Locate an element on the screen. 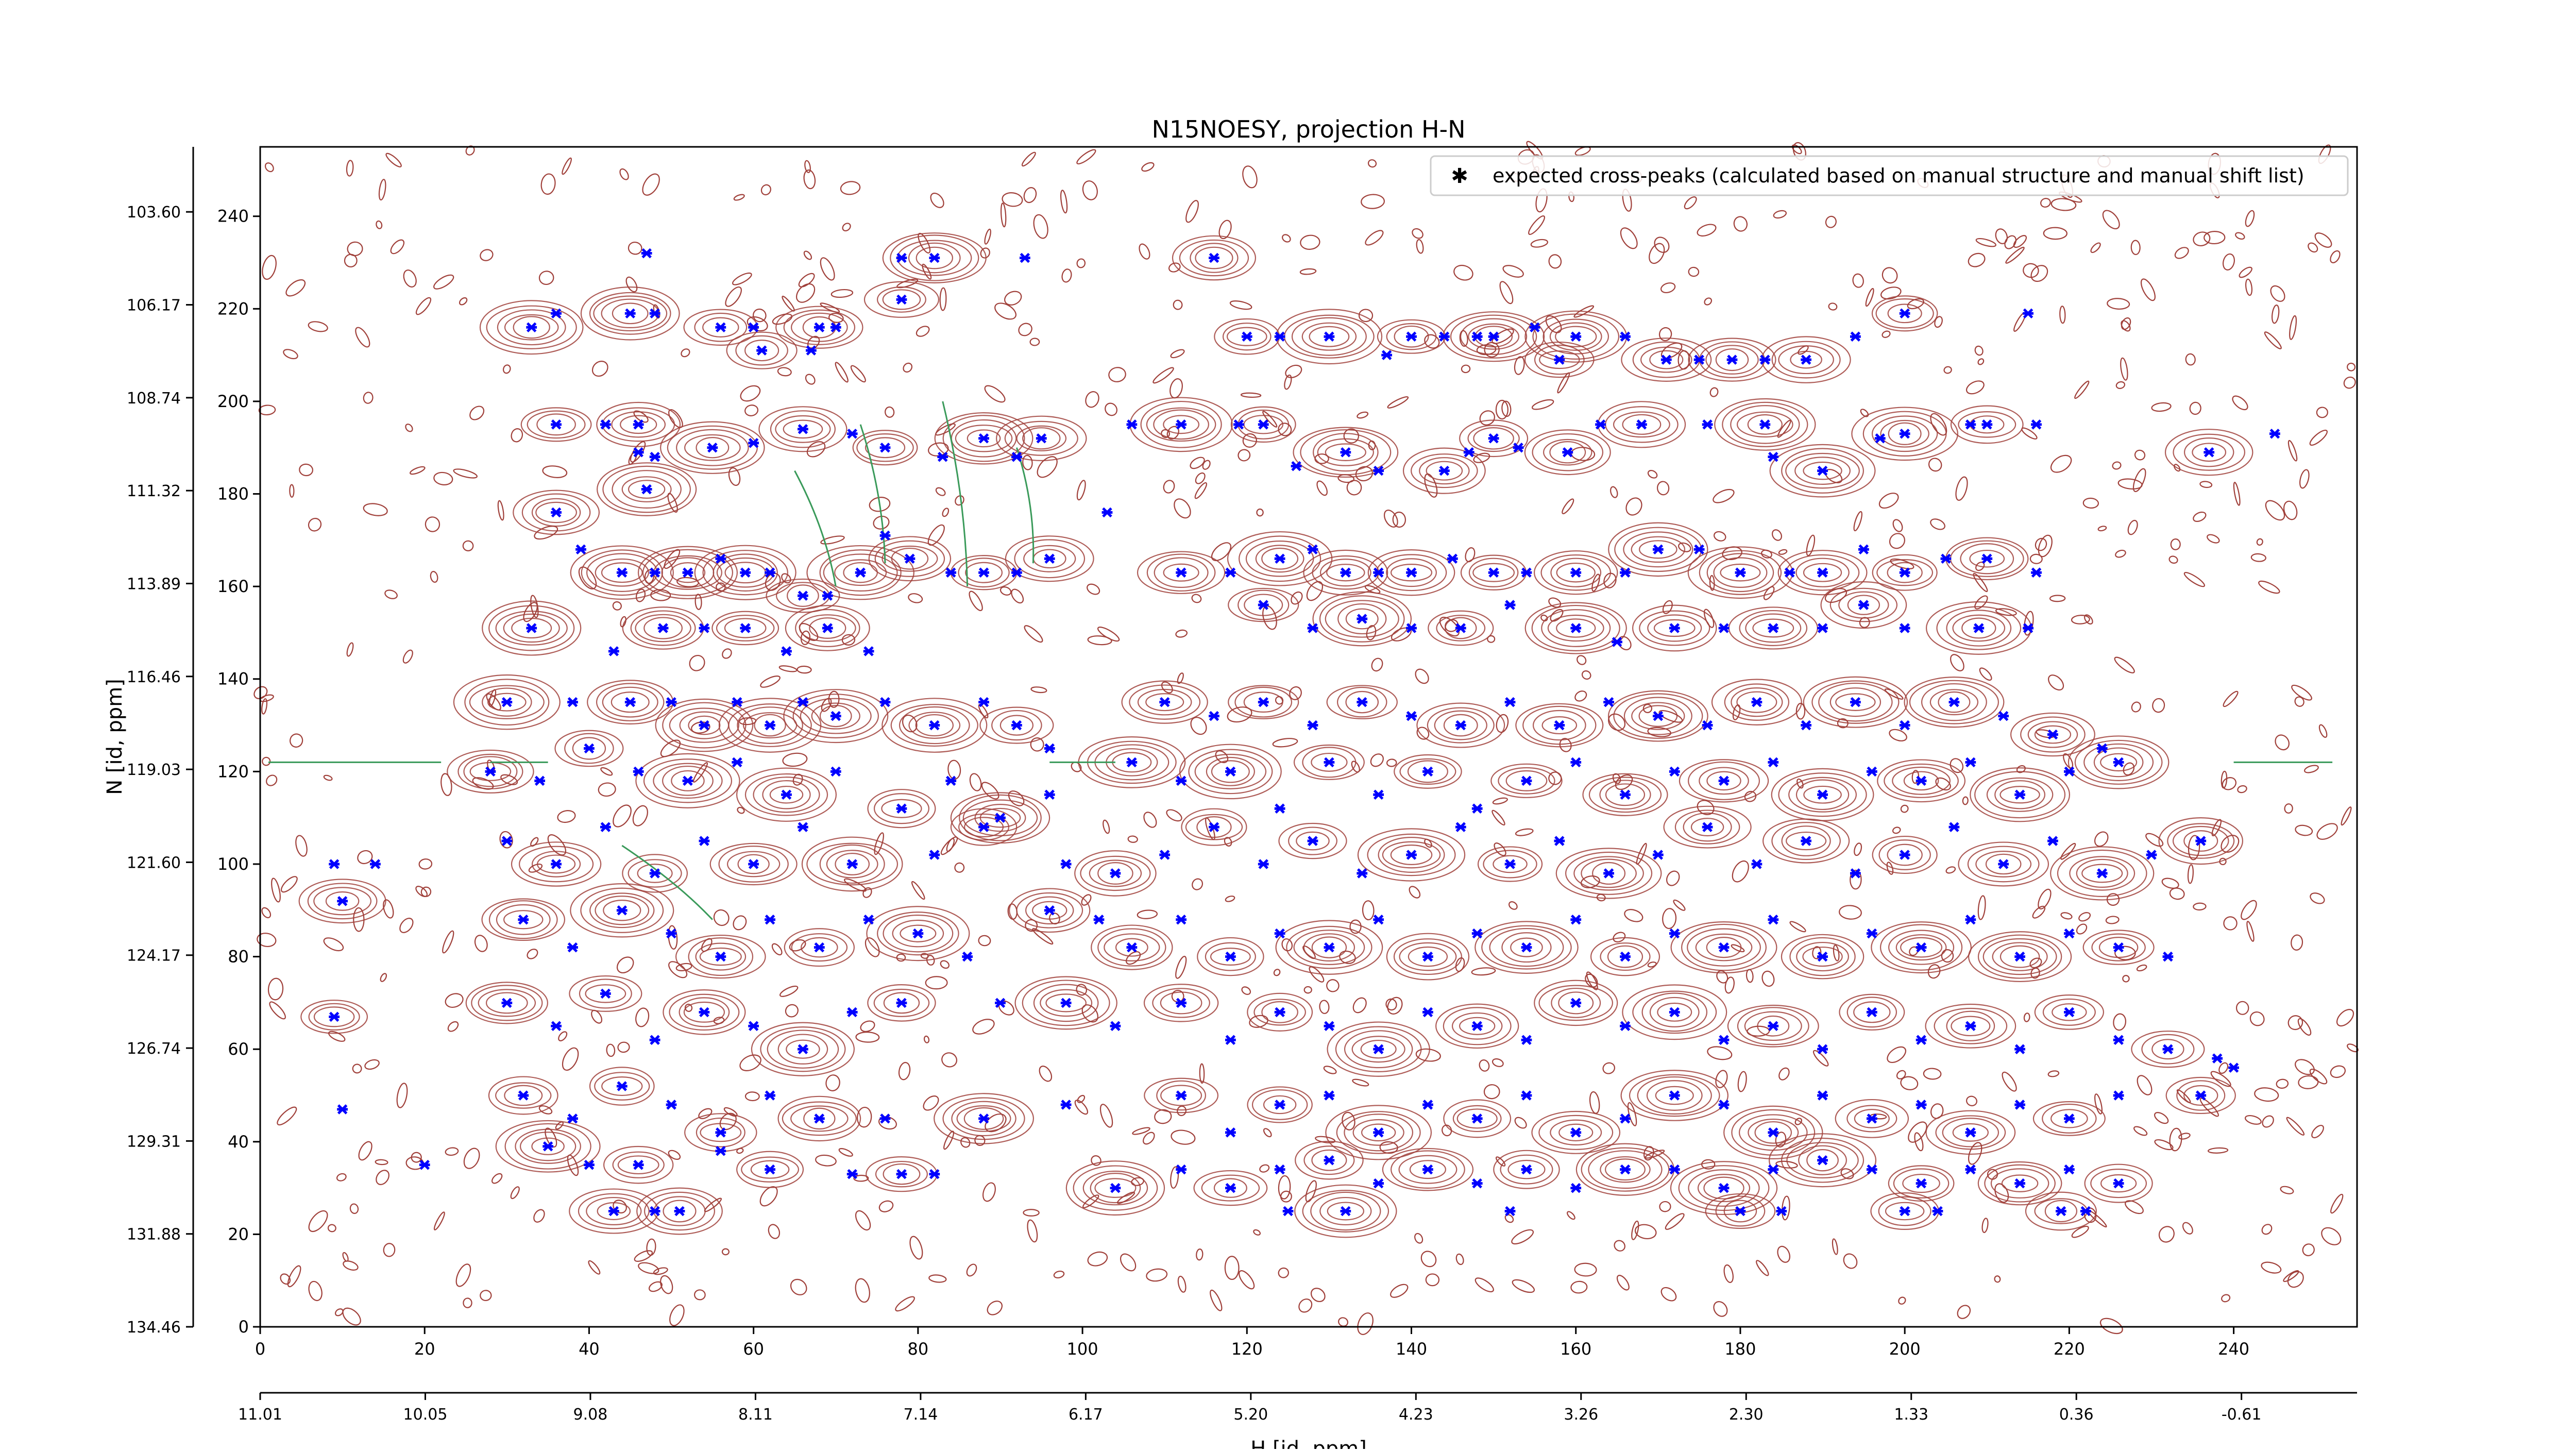 This screenshot has width=2576, height=1451. x-ppm-tick-label: 6.17 is located at coordinates (1086, 1415).